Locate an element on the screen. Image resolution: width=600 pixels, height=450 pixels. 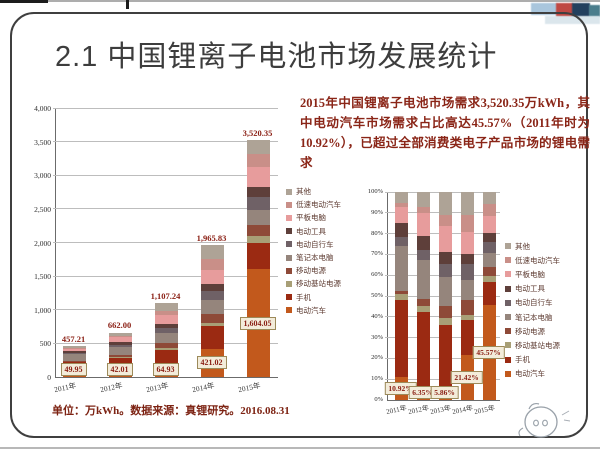
y-axis-tick-label: 40% is located at coordinates (377, 316).